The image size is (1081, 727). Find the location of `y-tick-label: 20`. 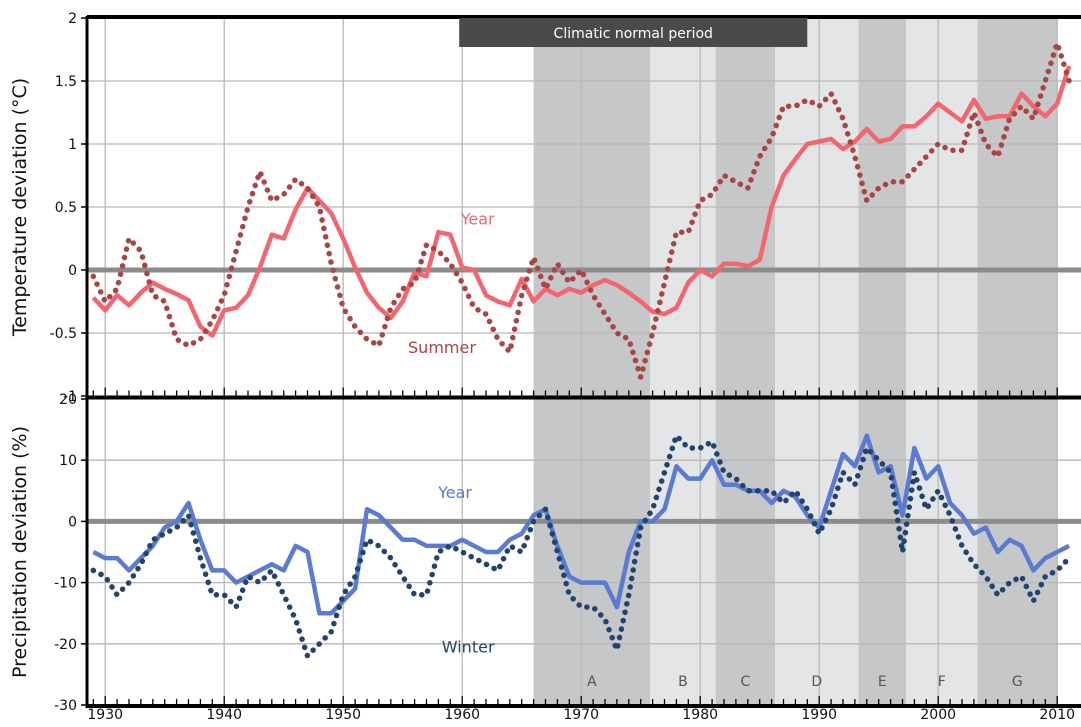

y-tick-label: 20 is located at coordinates (68, 400).